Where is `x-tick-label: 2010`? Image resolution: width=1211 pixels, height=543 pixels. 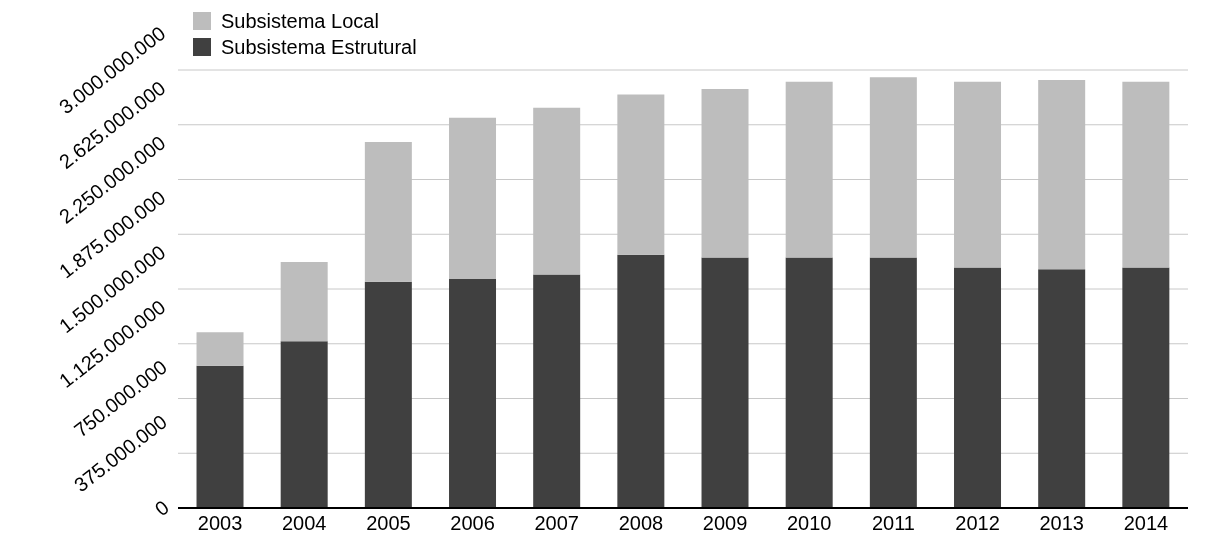
x-tick-label: 2010 is located at coordinates (809, 523).